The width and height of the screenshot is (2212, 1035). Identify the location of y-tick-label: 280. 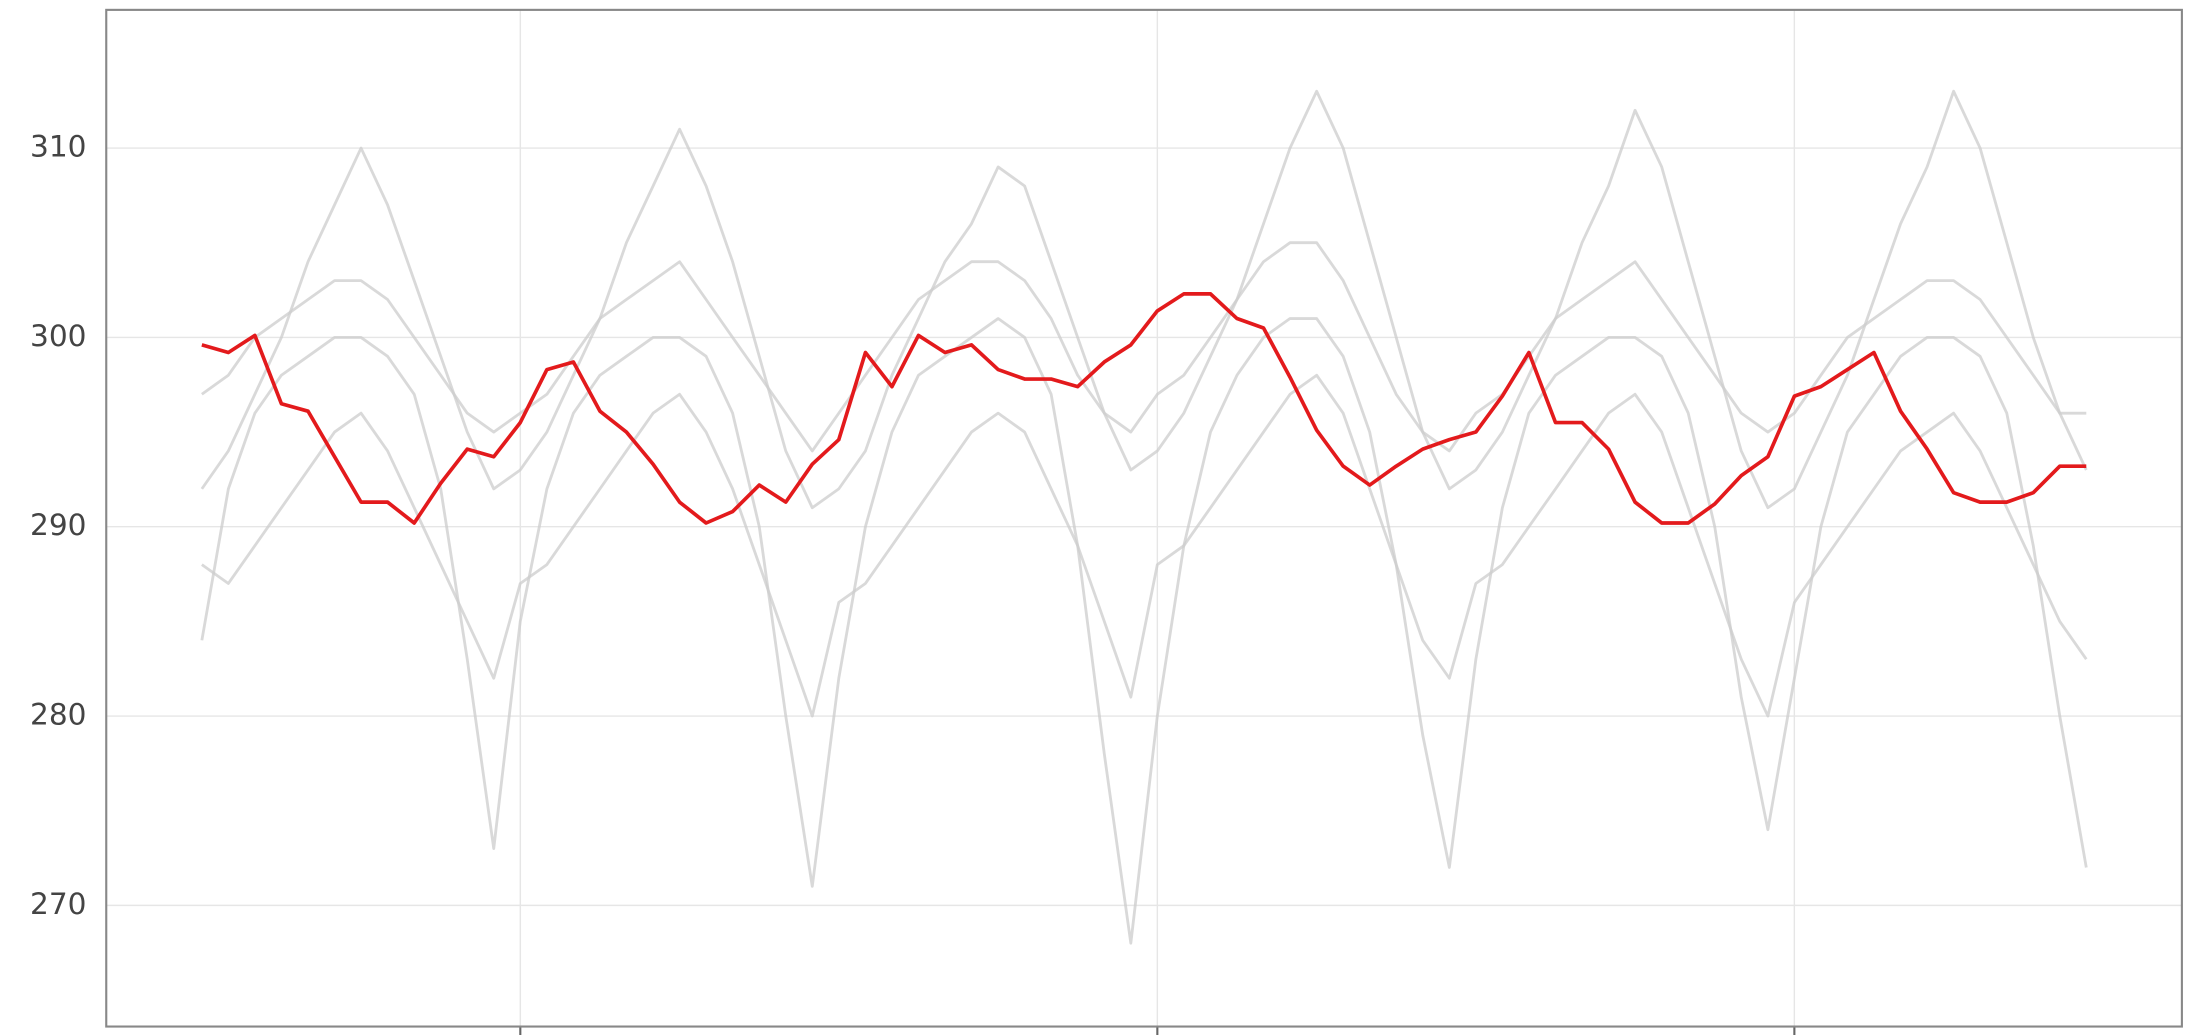
(58, 715).